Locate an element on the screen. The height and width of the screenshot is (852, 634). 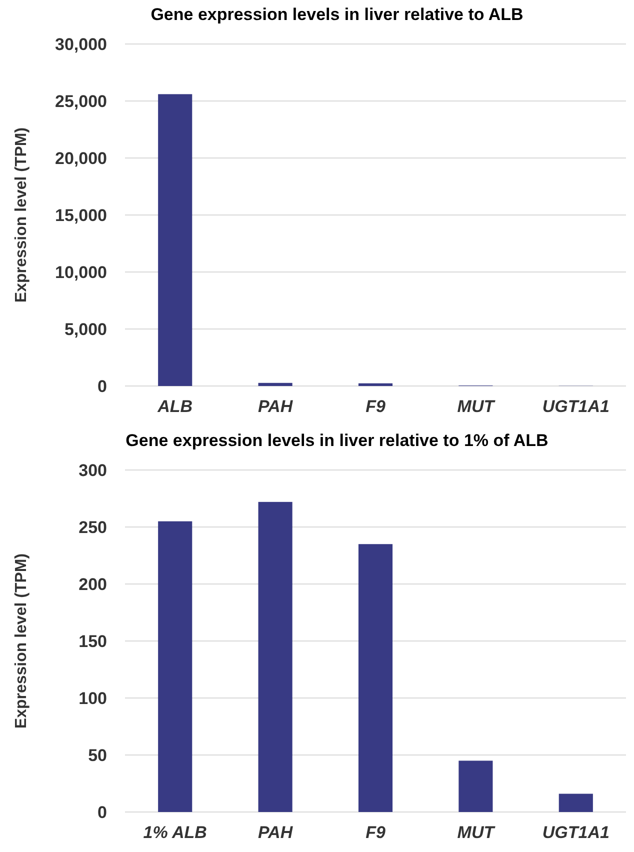
y-tick-label: 5,000 is located at coordinates (85, 329).